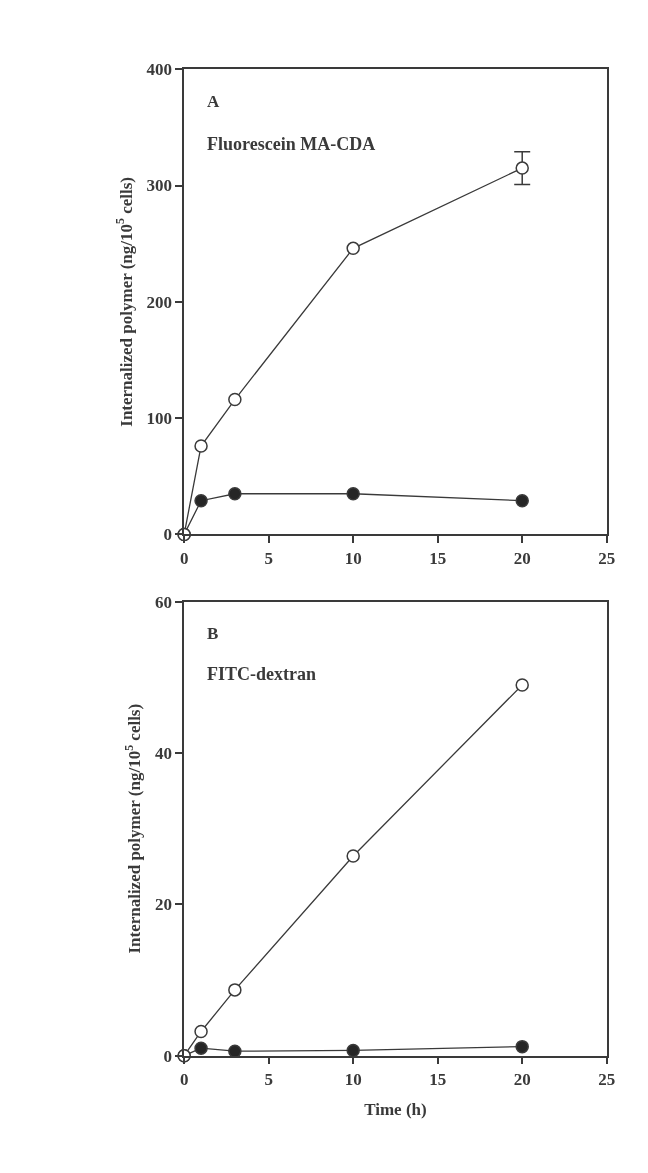  Describe the element at coordinates (395, 1109) in the screenshot. I see `x-axis-title: Time (h)` at that location.